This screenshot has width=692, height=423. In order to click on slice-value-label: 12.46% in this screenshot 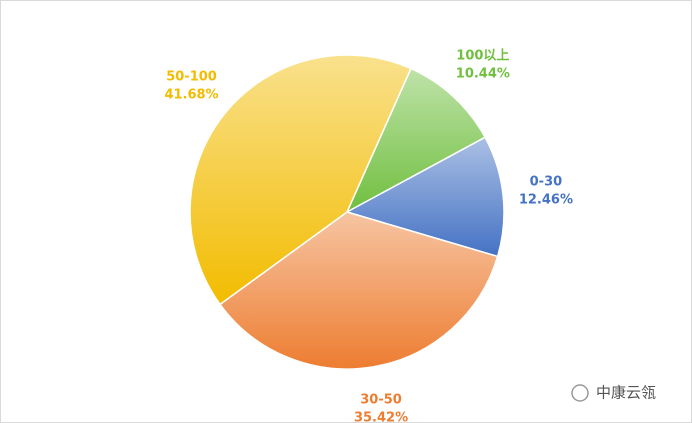, I will do `click(546, 200)`.